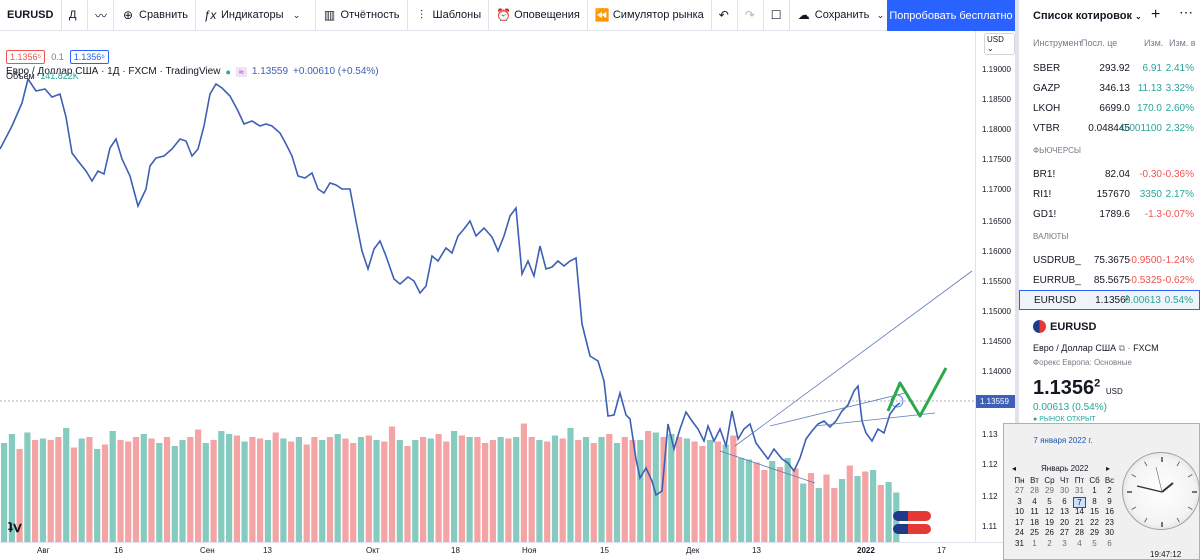 The height and width of the screenshot is (560, 1200). I want to click on watchlist-row: BR1! 82.04 -0.30 -0.36%, so click(1109, 174).